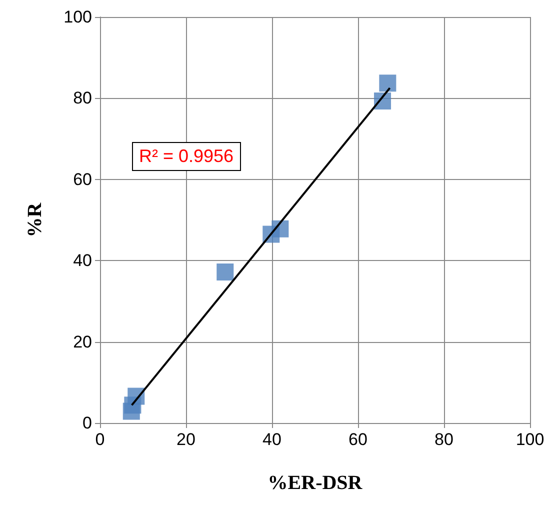  What do you see at coordinates (315, 483) in the screenshot?
I see `x-axis-title: %ER-DSR` at bounding box center [315, 483].